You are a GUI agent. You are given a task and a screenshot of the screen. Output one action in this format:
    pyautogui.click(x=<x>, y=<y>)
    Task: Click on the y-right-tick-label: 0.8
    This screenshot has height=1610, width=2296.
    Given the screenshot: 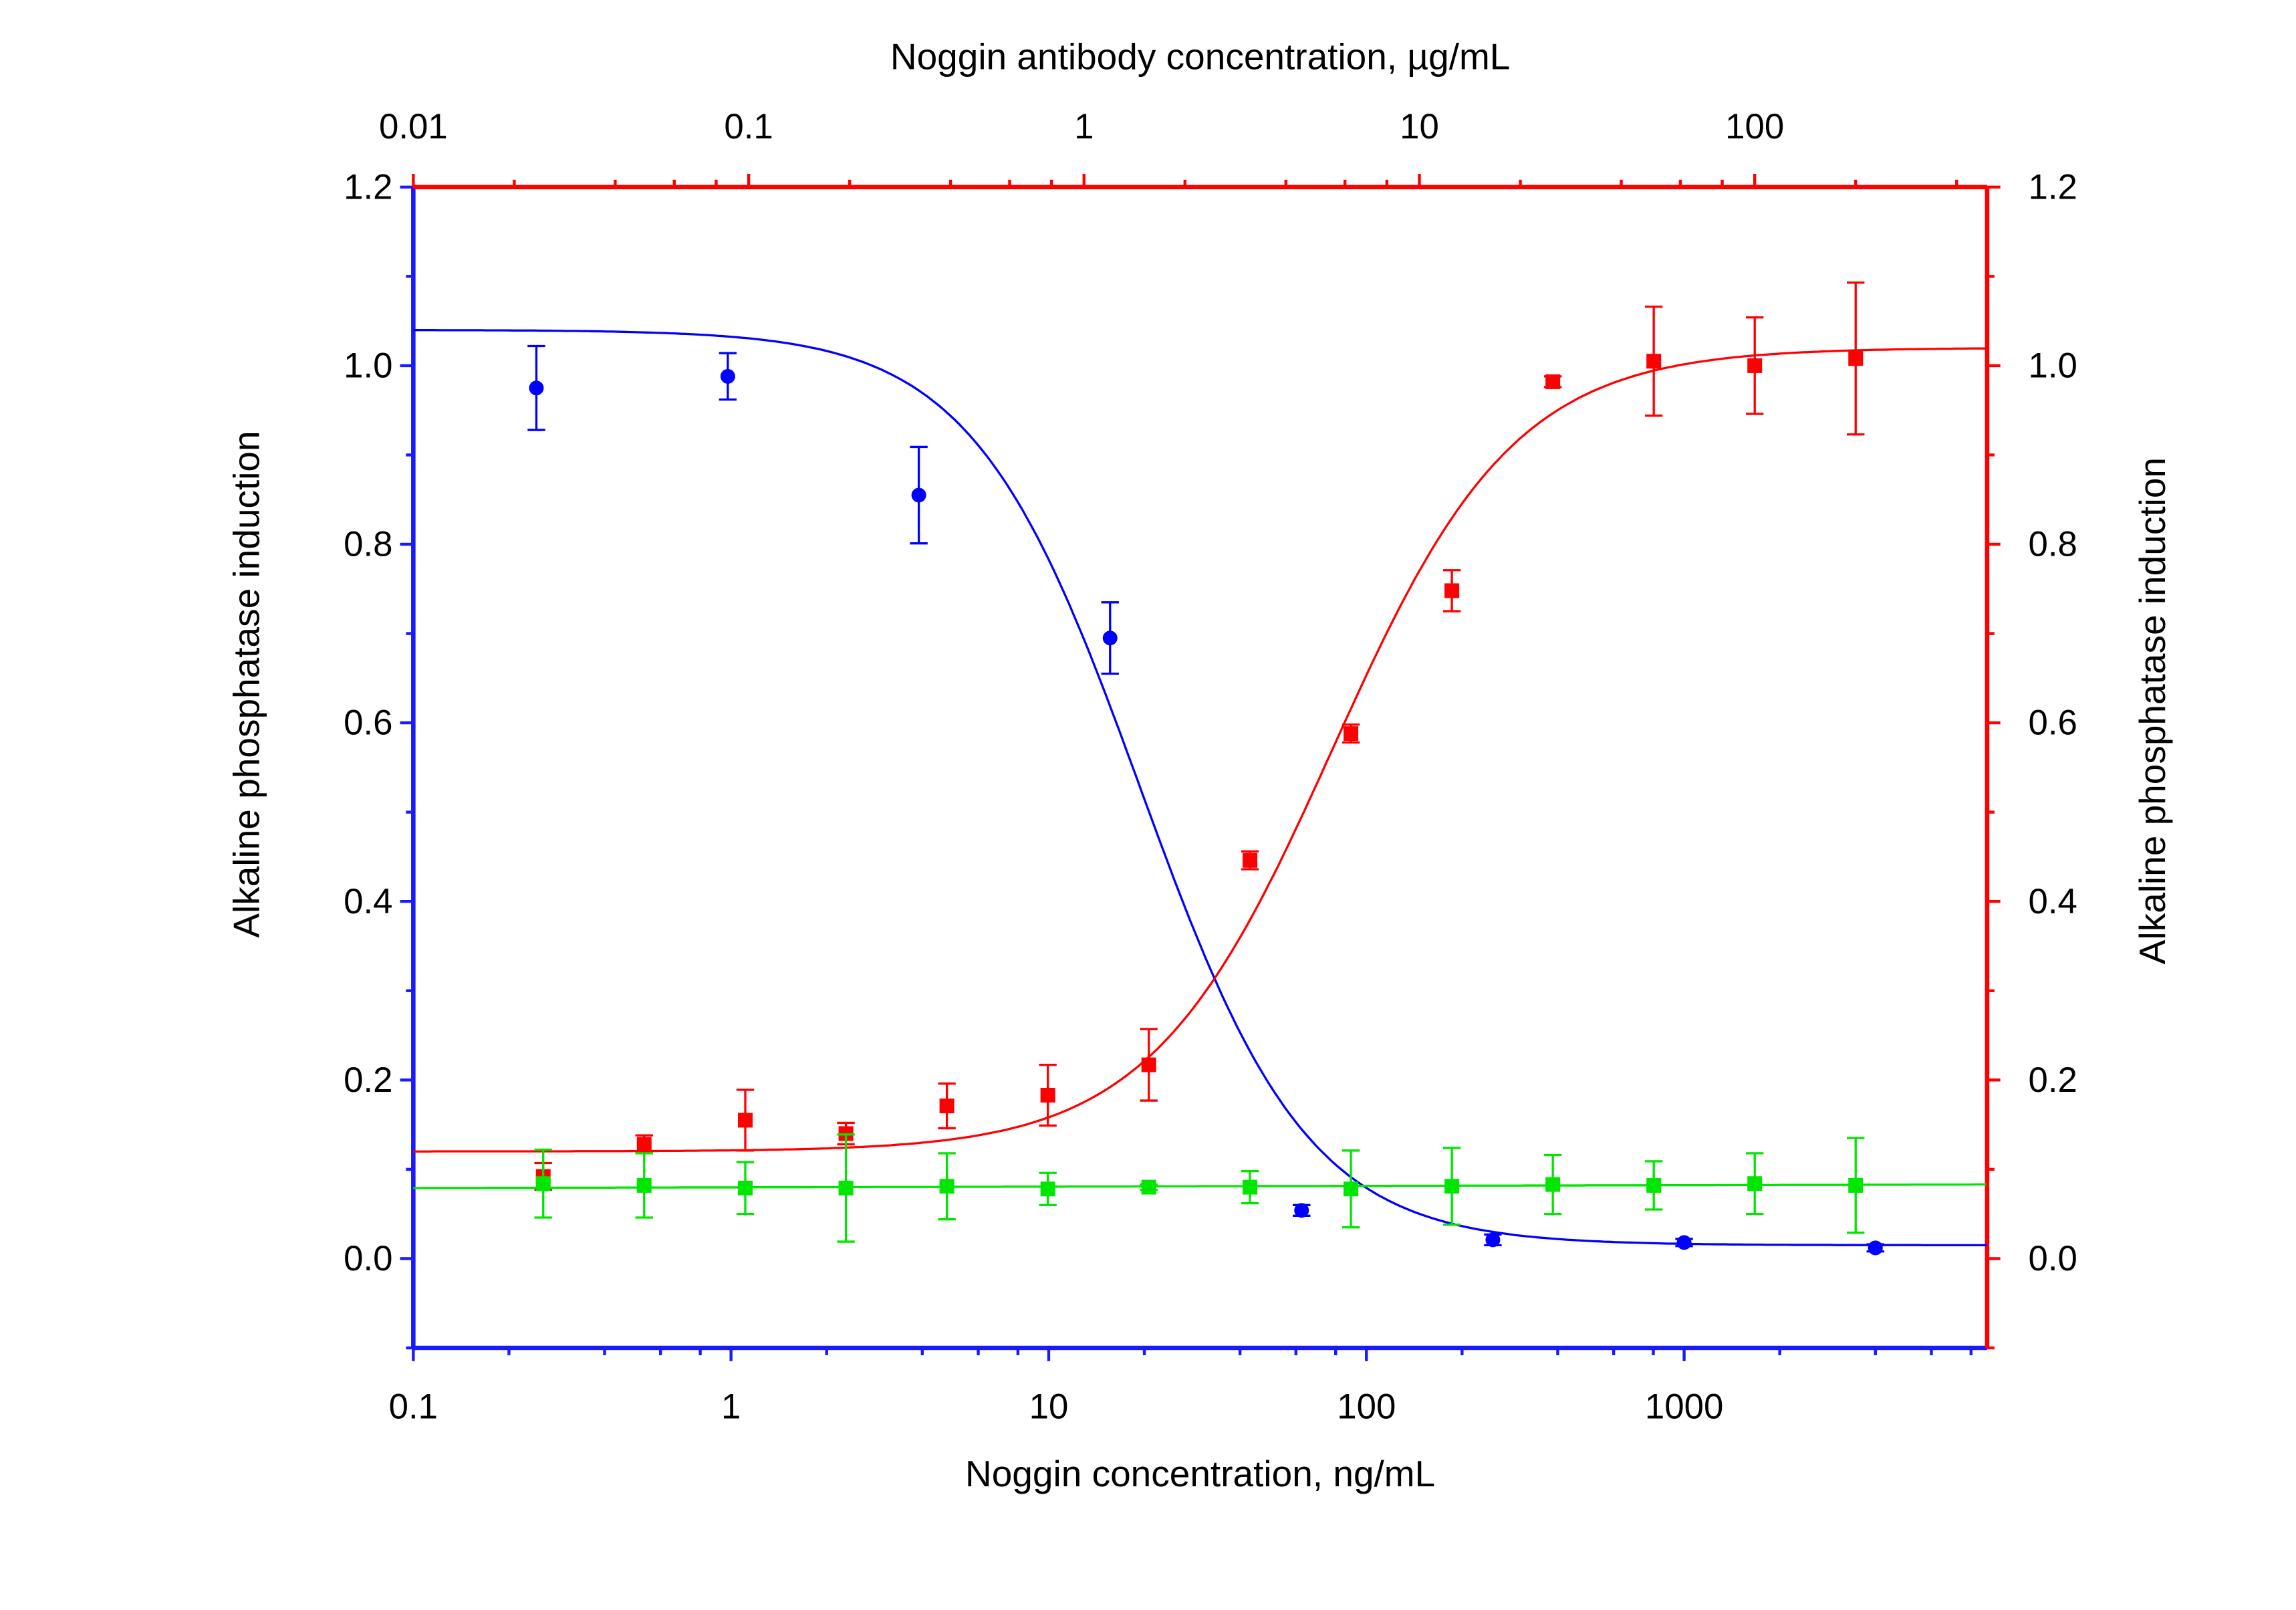 What is the action you would take?
    pyautogui.click(x=2053, y=544)
    